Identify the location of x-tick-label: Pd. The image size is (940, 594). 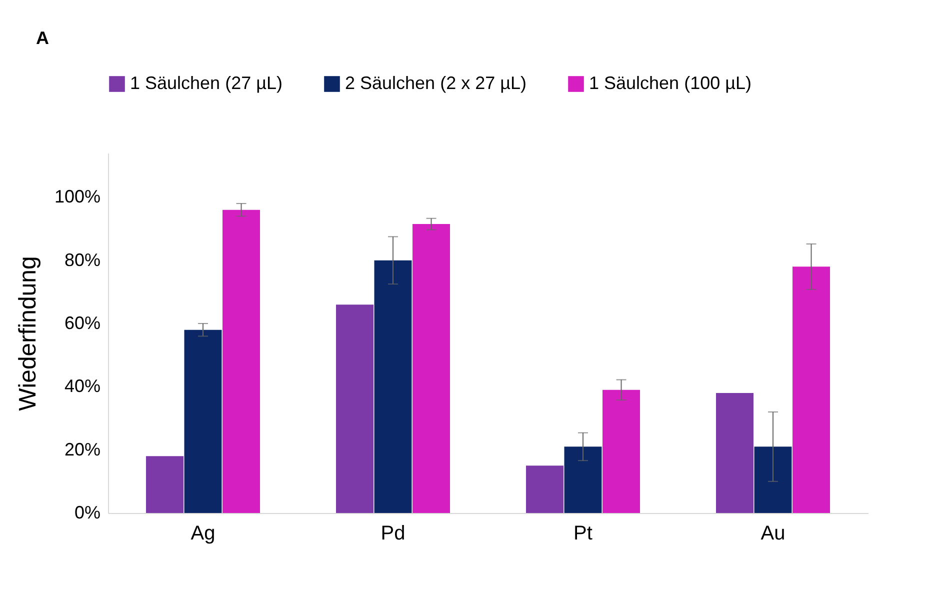
(393, 533).